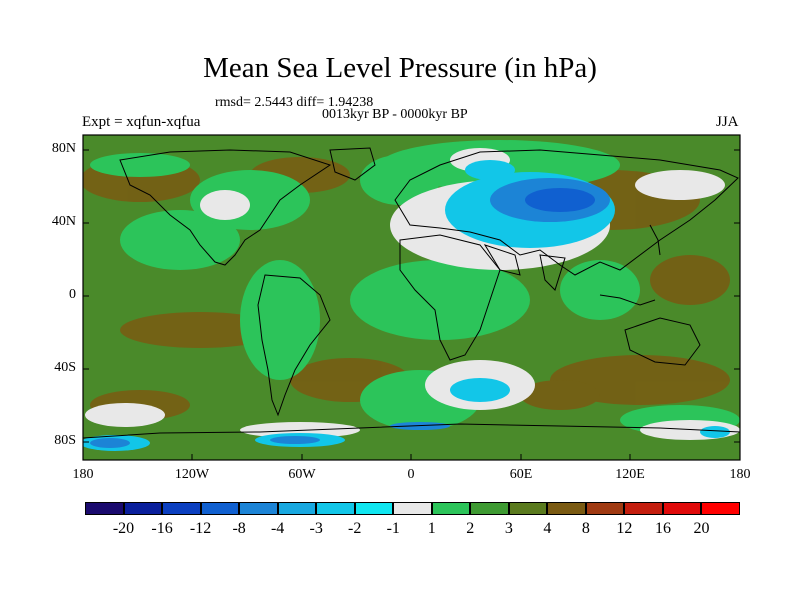 This screenshot has width=800, height=600. Describe the element at coordinates (624, 528) in the screenshot. I see `colorbar-label: 12` at that location.